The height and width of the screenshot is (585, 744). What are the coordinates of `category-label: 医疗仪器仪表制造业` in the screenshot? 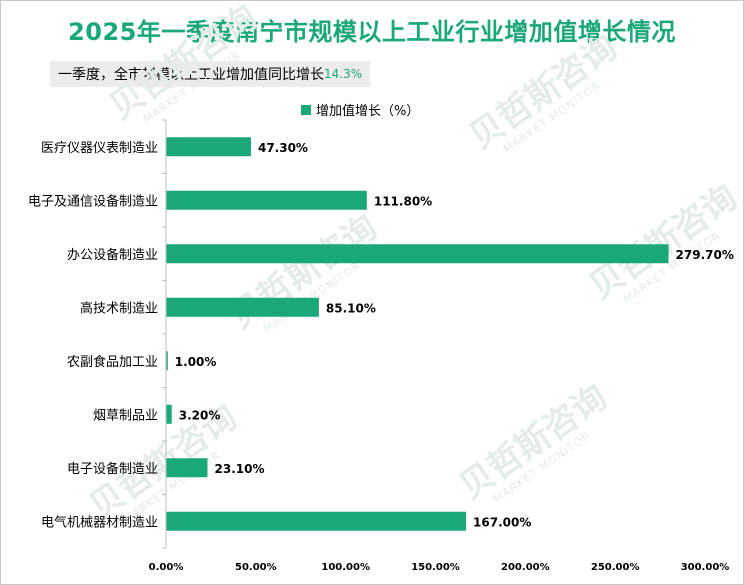 It's located at (99, 148).